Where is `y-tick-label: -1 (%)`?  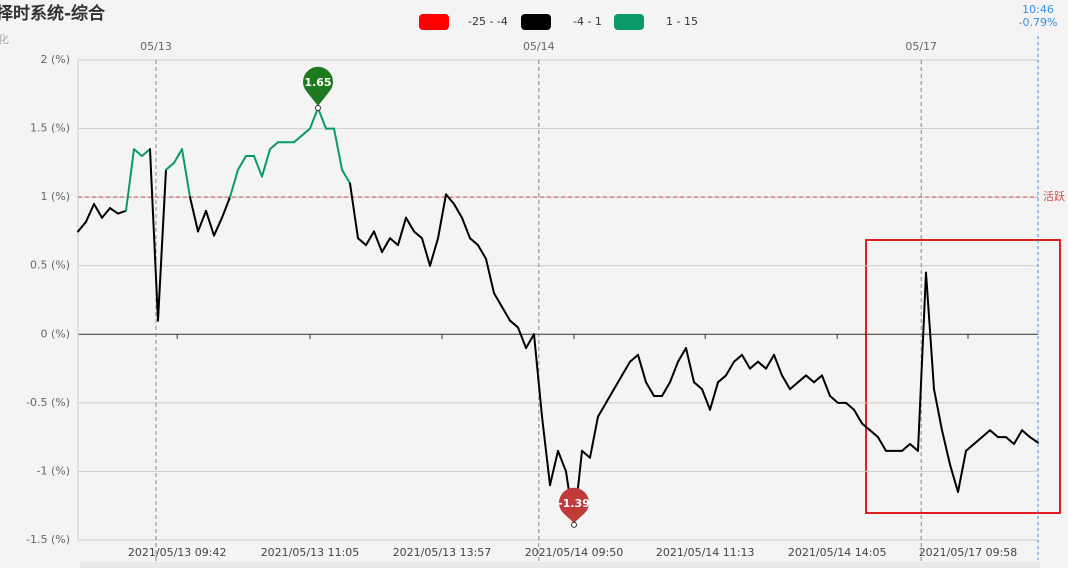
y-tick-label: -1 (%) is located at coordinates (54, 470).